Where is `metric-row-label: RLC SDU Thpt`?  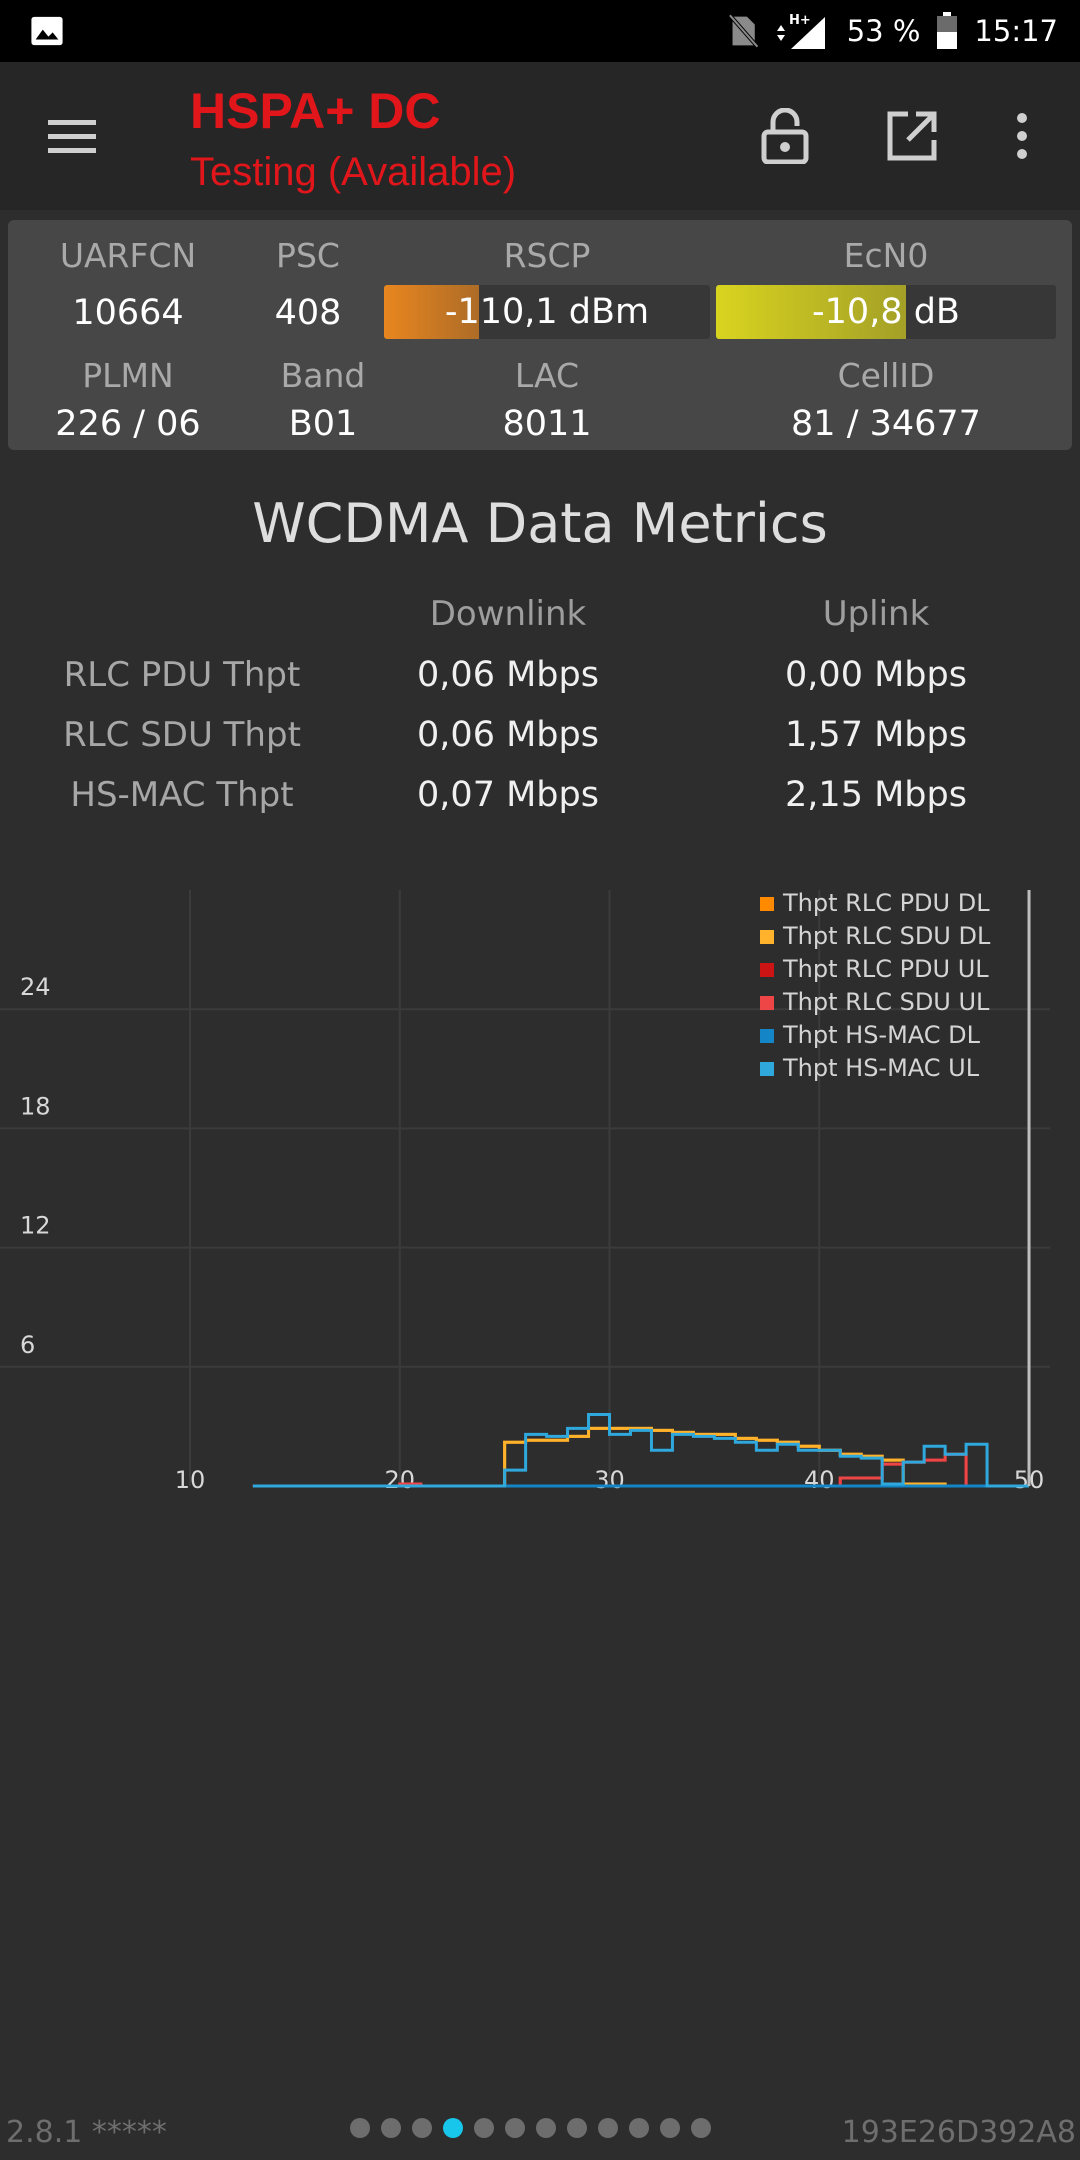 metric-row-label: RLC SDU Thpt is located at coordinates (182, 735).